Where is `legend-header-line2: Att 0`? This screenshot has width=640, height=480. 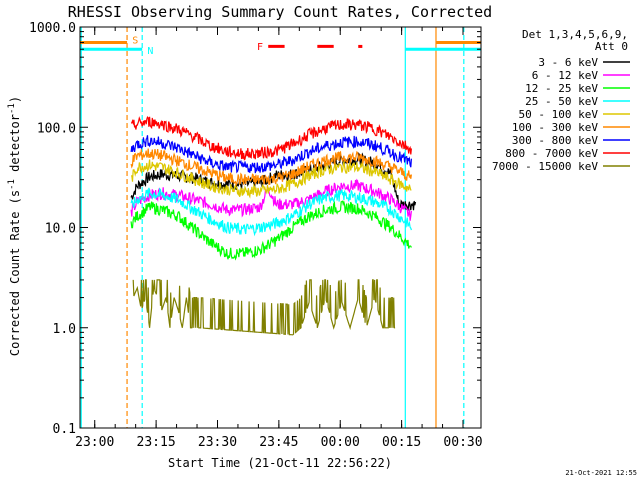
legend-header-line2: Att 0 is located at coordinates (611, 46).